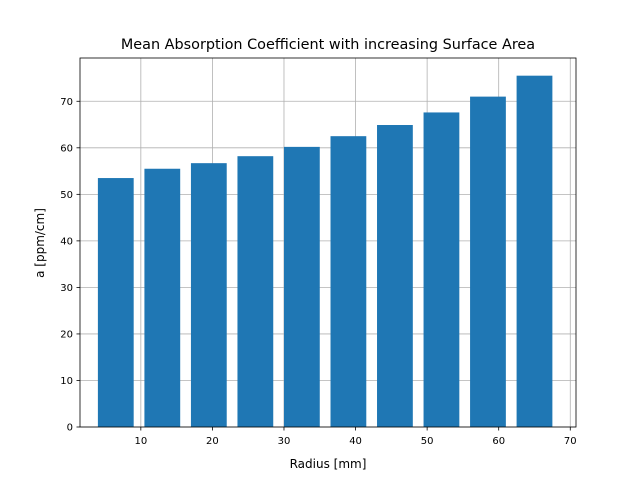 Image resolution: width=640 pixels, height=480 pixels. Describe the element at coordinates (66, 102) in the screenshot. I see `y-tick-label: 70` at that location.